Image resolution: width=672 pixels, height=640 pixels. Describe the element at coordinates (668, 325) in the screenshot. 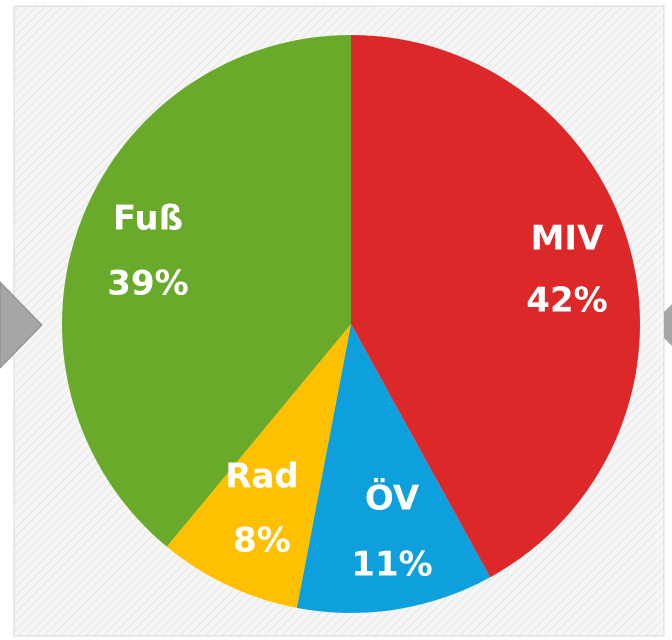

I see `arrow-right` at that location.